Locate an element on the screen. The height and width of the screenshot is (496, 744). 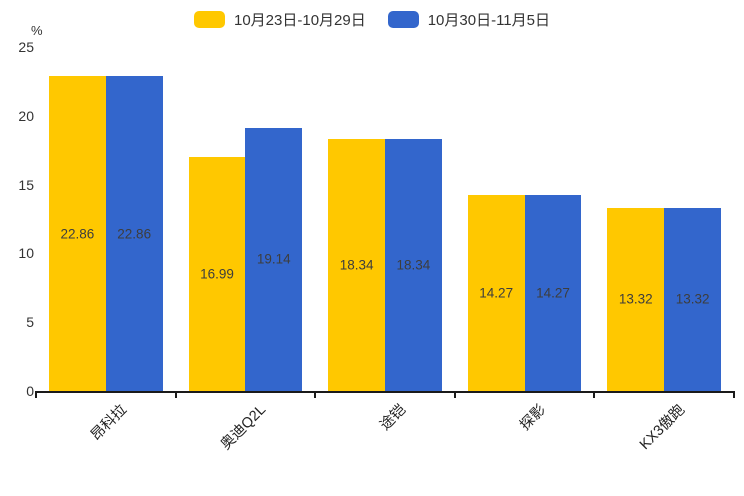
legend-item-1: 10月30日-11月5日 is located at coordinates (468, 19).